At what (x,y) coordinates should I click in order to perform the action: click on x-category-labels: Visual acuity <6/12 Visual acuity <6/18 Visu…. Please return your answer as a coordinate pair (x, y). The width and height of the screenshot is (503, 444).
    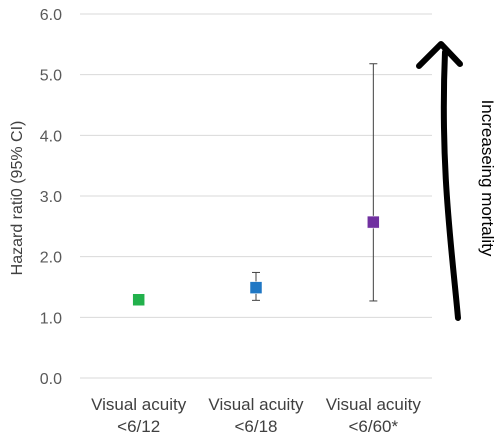
    Looking at the image, I should click on (256, 415).